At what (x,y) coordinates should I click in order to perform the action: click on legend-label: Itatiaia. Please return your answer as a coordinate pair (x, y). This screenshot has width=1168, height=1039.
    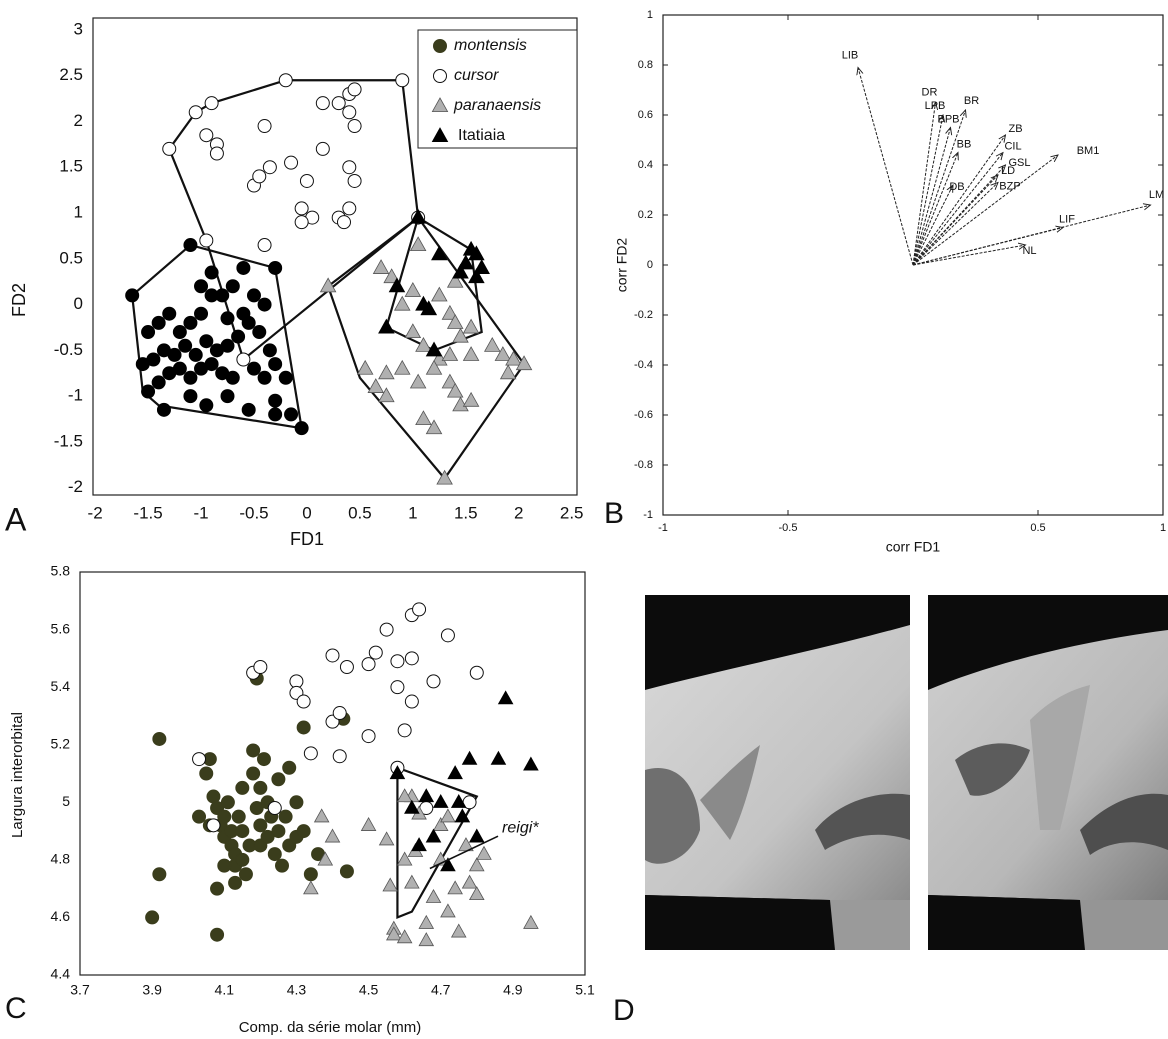
    Looking at the image, I should click on (481, 135).